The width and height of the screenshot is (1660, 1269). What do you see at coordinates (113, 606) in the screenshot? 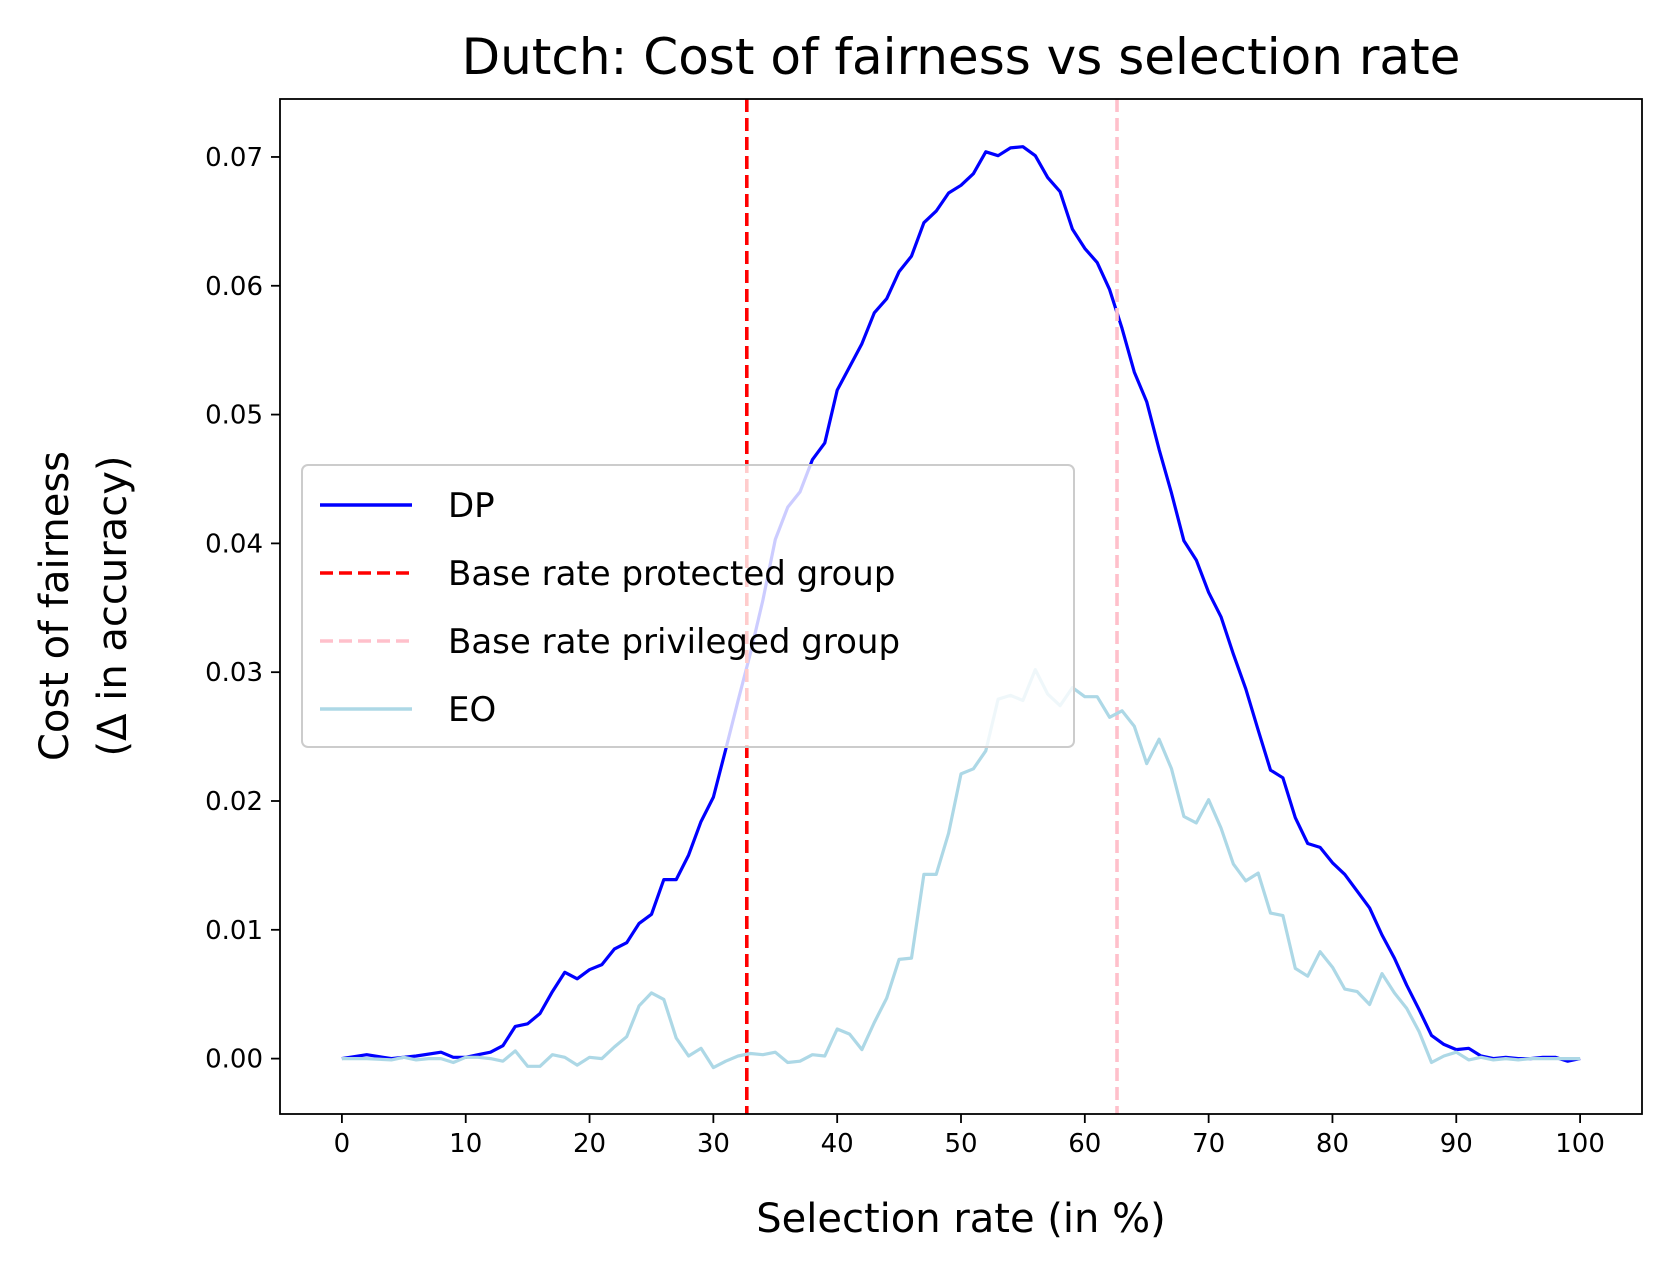
I see `y-axis-title-line2: (Δ in accuracy)` at bounding box center [113, 606].